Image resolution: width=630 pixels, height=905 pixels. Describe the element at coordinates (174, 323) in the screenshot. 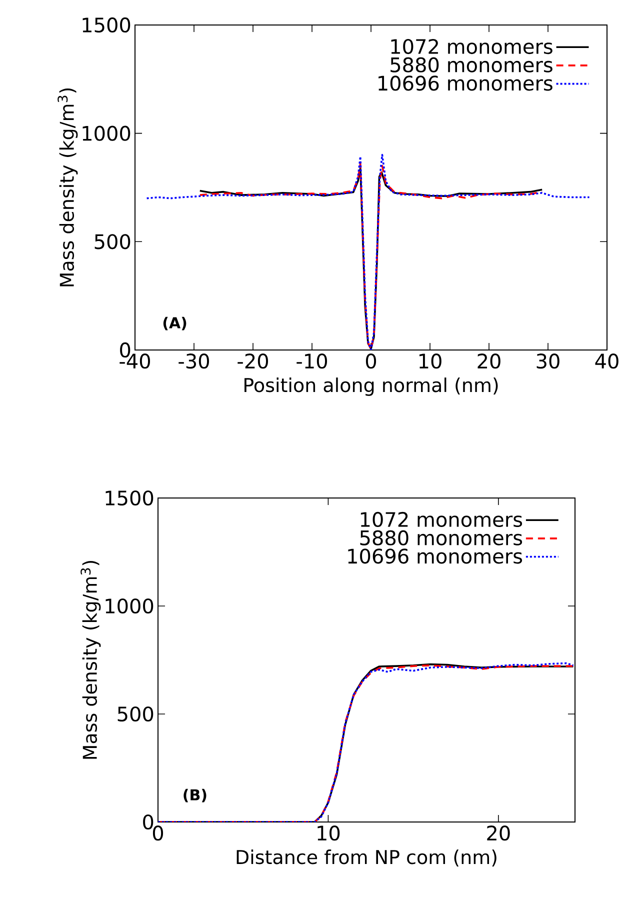

I see `annotation: (A)` at that location.